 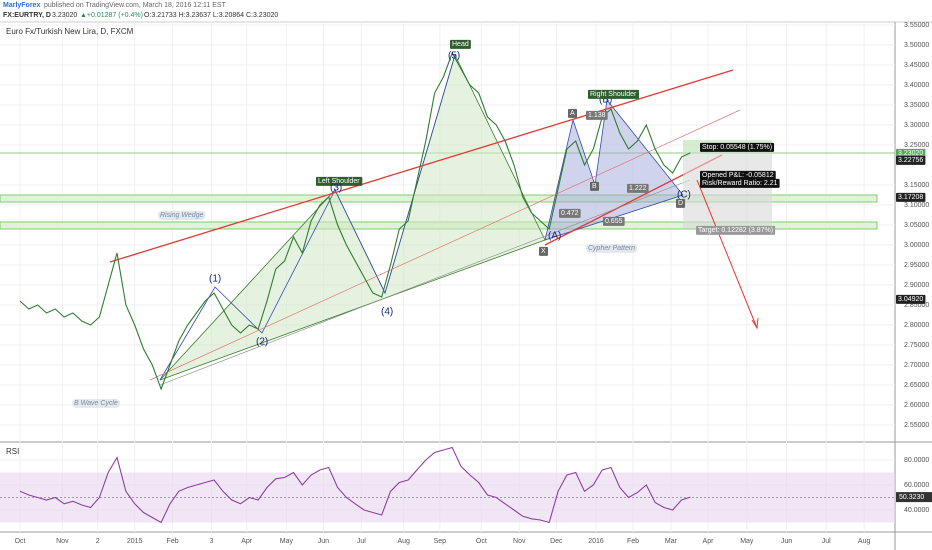 I want to click on annotation: A, so click(x=572, y=113).